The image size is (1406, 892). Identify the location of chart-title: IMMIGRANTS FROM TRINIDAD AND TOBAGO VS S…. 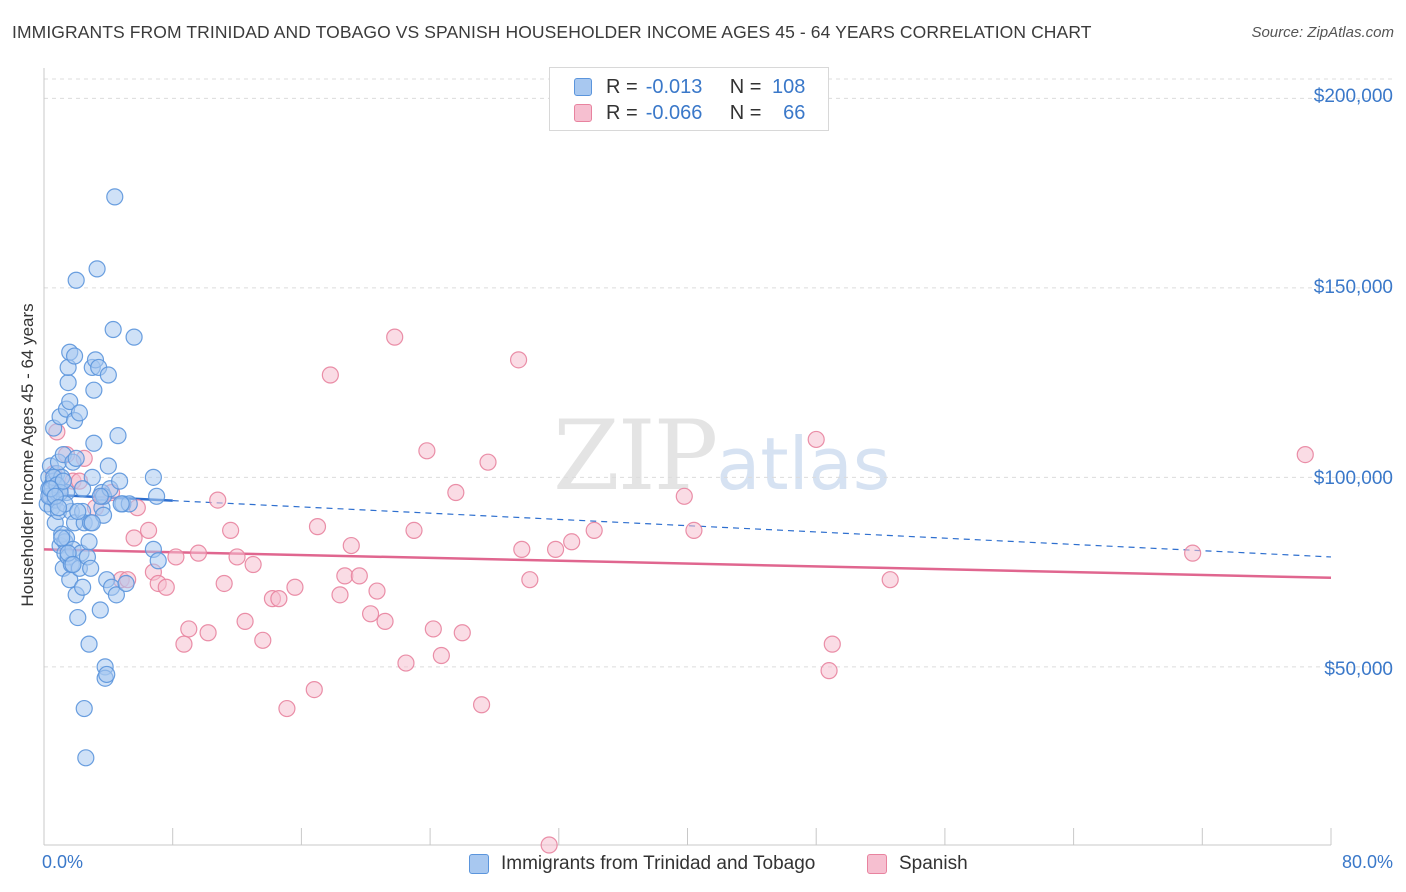
(552, 32).